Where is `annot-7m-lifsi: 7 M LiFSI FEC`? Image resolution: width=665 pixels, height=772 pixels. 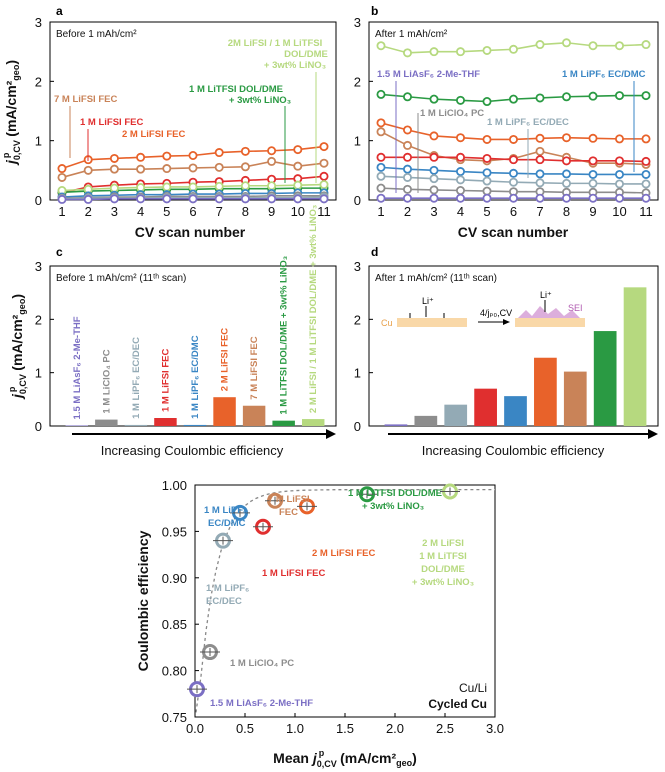 annot-7m-lifsi: 7 M LiFSI FEC is located at coordinates (85, 99).